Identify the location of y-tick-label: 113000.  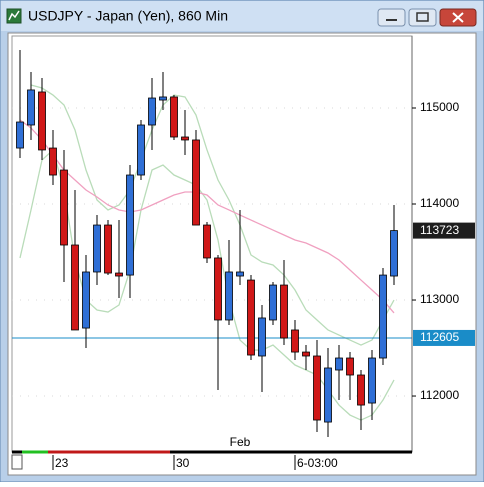
(439, 299).